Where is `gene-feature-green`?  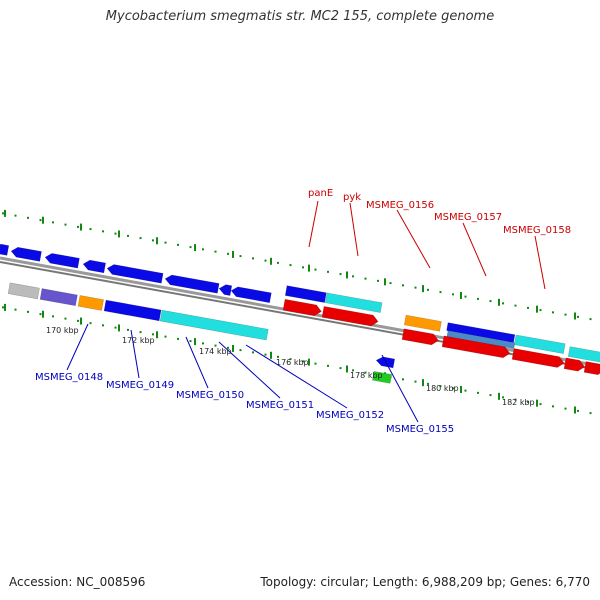 gene-feature-green is located at coordinates (382, 377).